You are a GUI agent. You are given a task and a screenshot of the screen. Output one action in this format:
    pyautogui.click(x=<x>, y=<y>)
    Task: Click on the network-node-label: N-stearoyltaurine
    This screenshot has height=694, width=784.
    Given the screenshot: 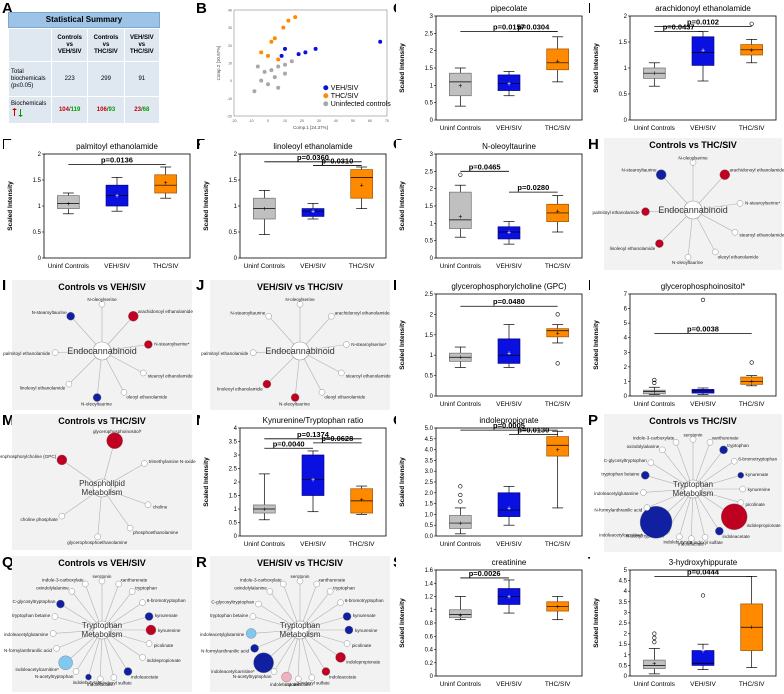 What is the action you would take?
    pyautogui.click(x=247, y=313)
    